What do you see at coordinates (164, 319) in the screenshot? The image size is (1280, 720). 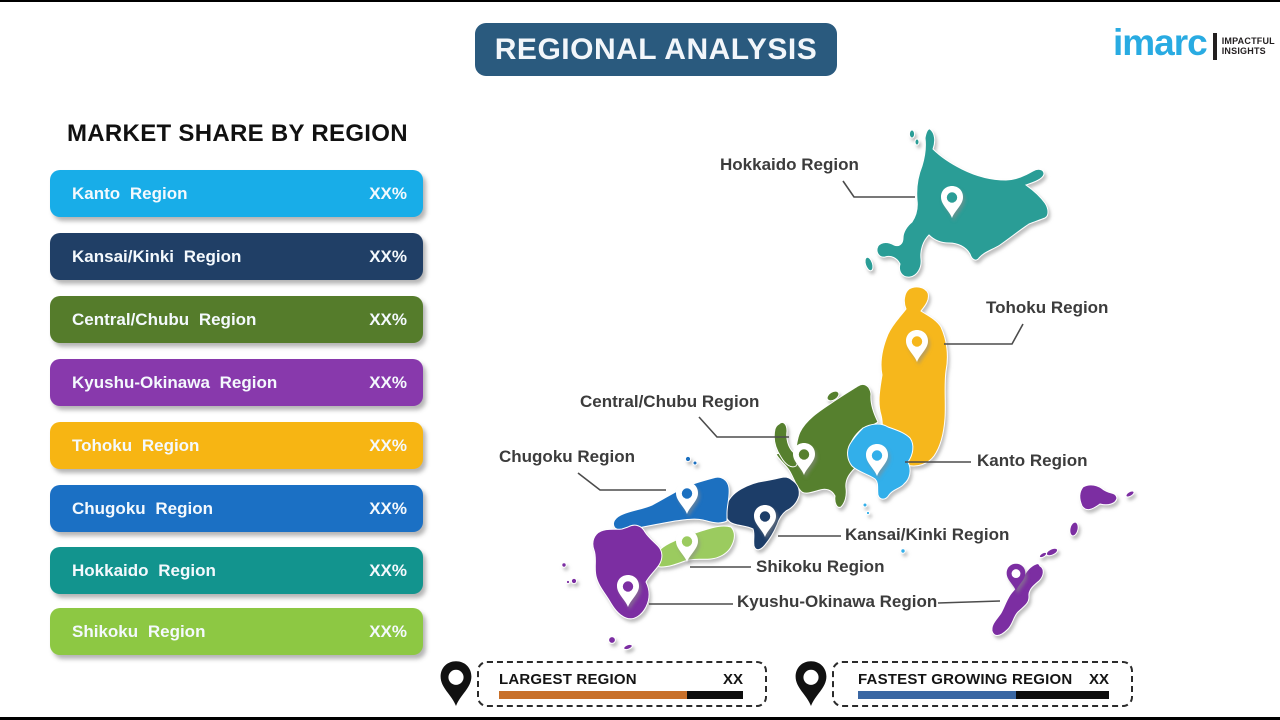 I see `bar-label: Central/Chubu Region` at bounding box center [164, 319].